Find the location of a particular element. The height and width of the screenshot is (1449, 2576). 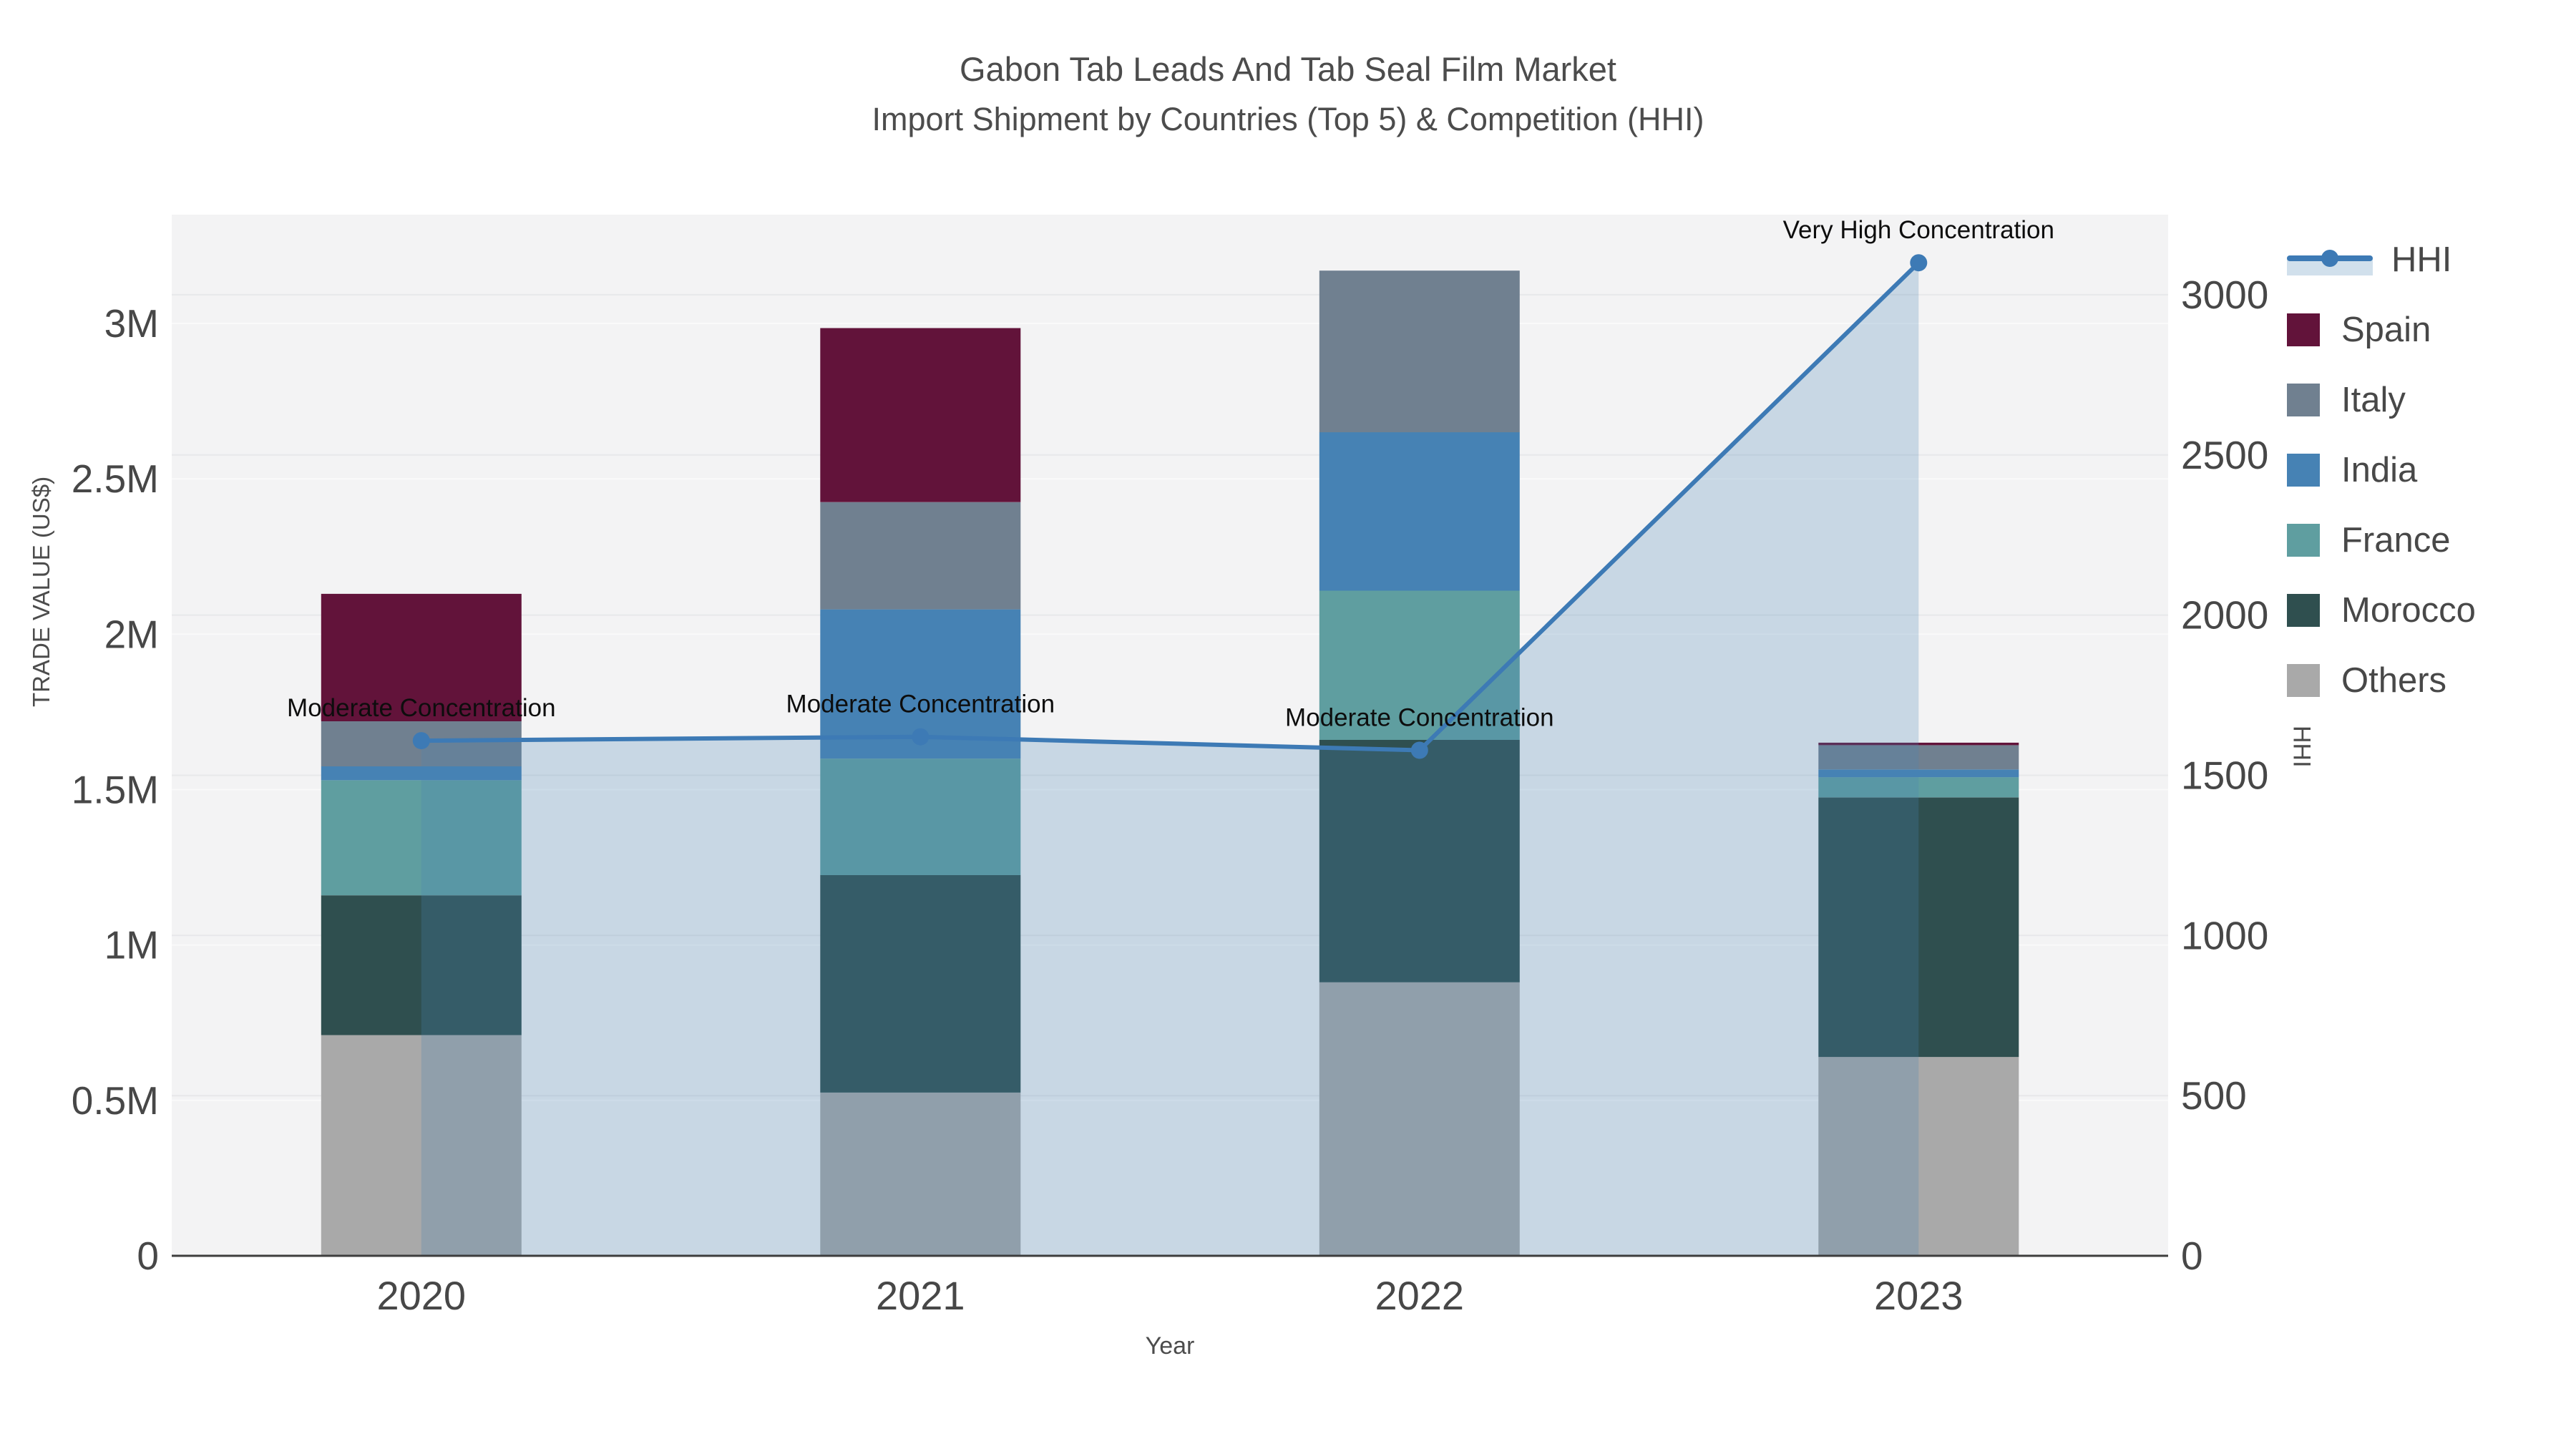

bar-2023-morocco is located at coordinates (1919, 928).